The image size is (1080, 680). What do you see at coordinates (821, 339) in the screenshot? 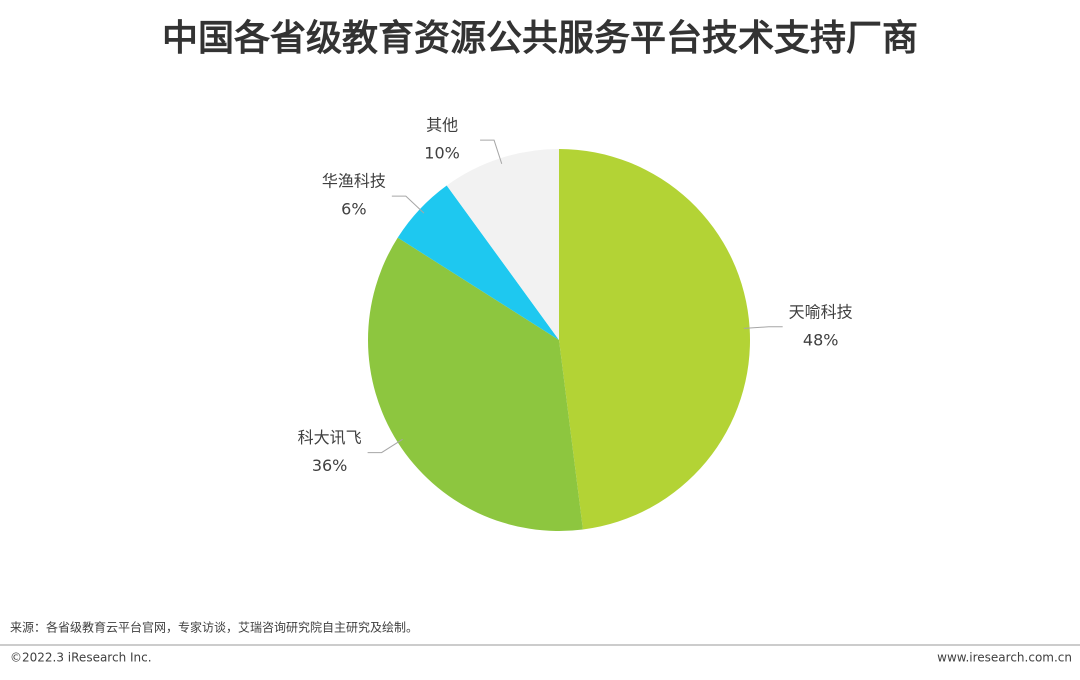
I see `value-label: 48%` at bounding box center [821, 339].